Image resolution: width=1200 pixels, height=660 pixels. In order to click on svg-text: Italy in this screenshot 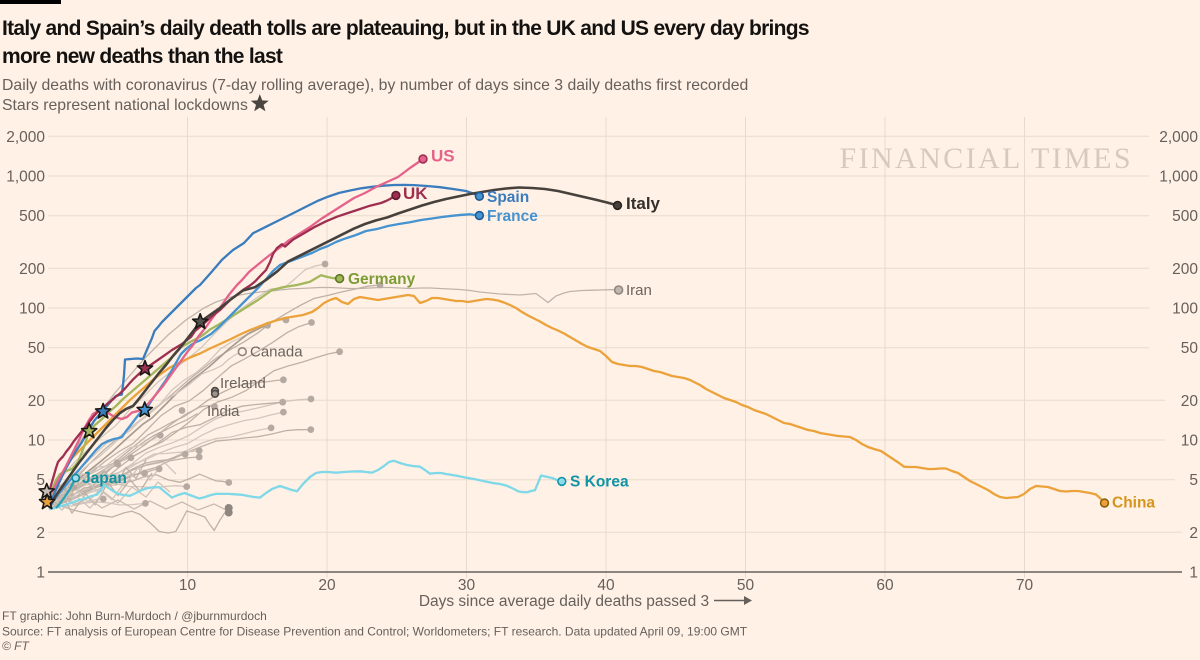, I will do `click(643, 203)`.